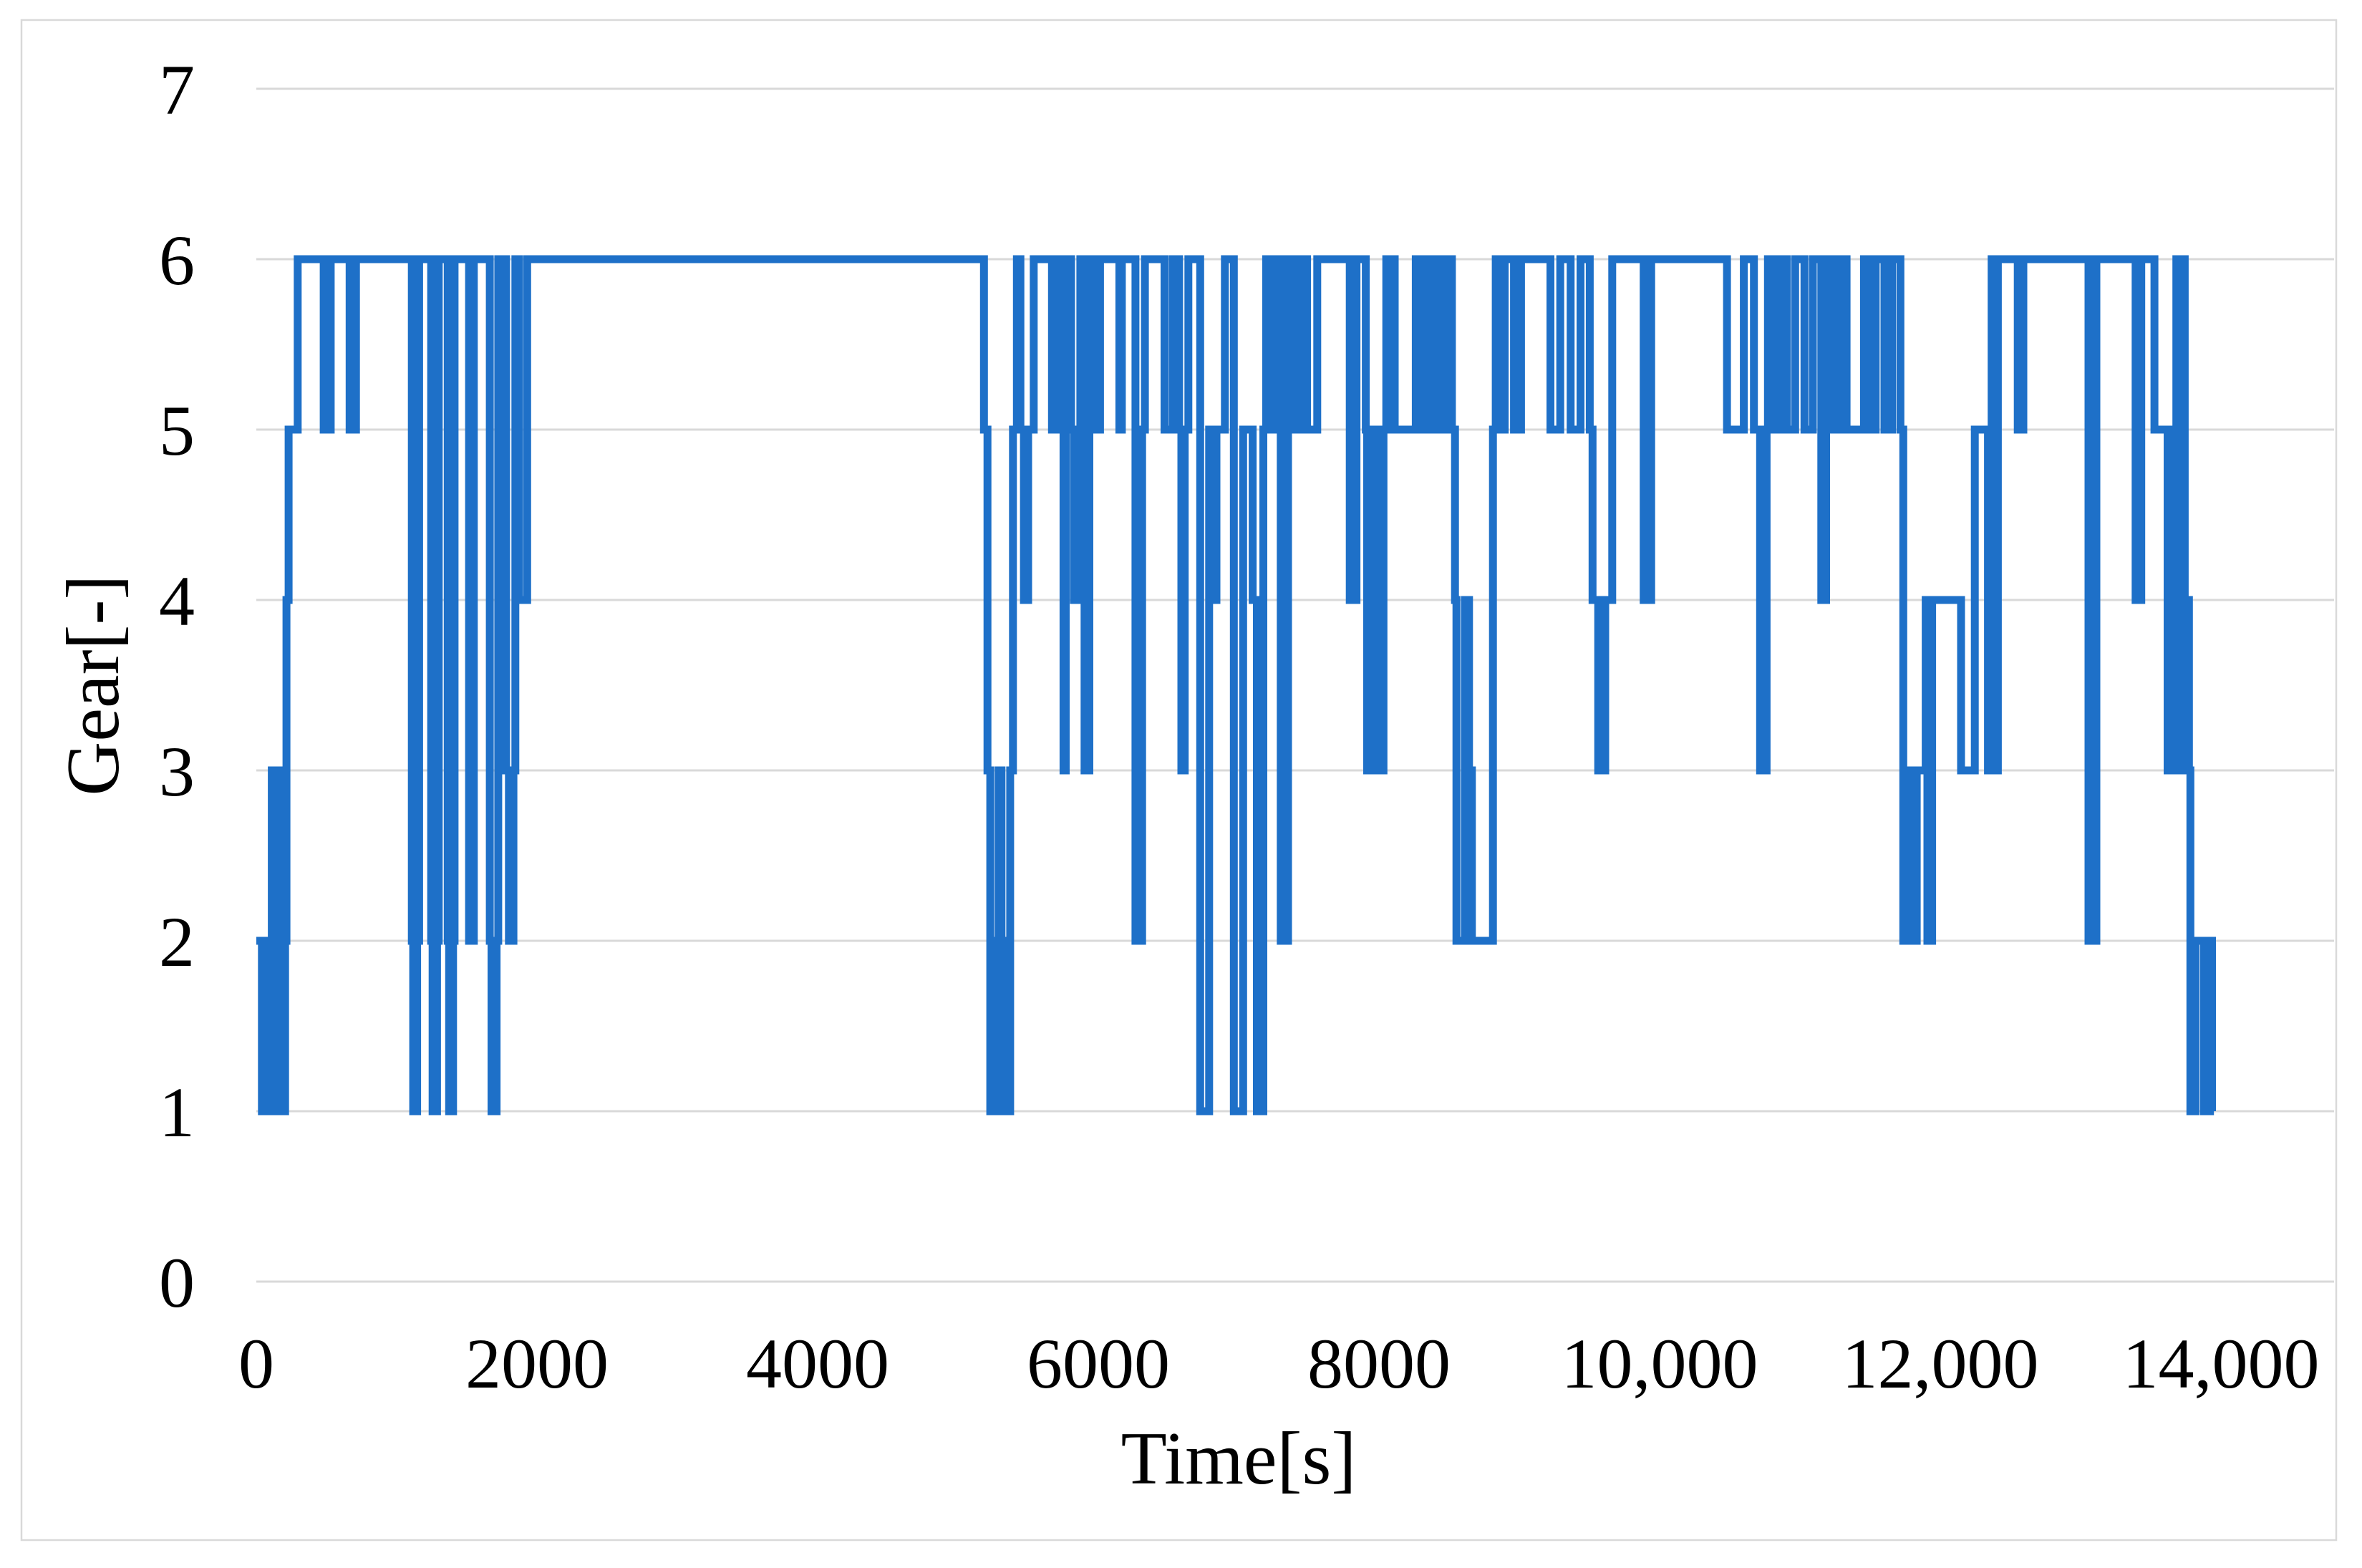  I want to click on x-tick-label: 0, so click(256, 1363).